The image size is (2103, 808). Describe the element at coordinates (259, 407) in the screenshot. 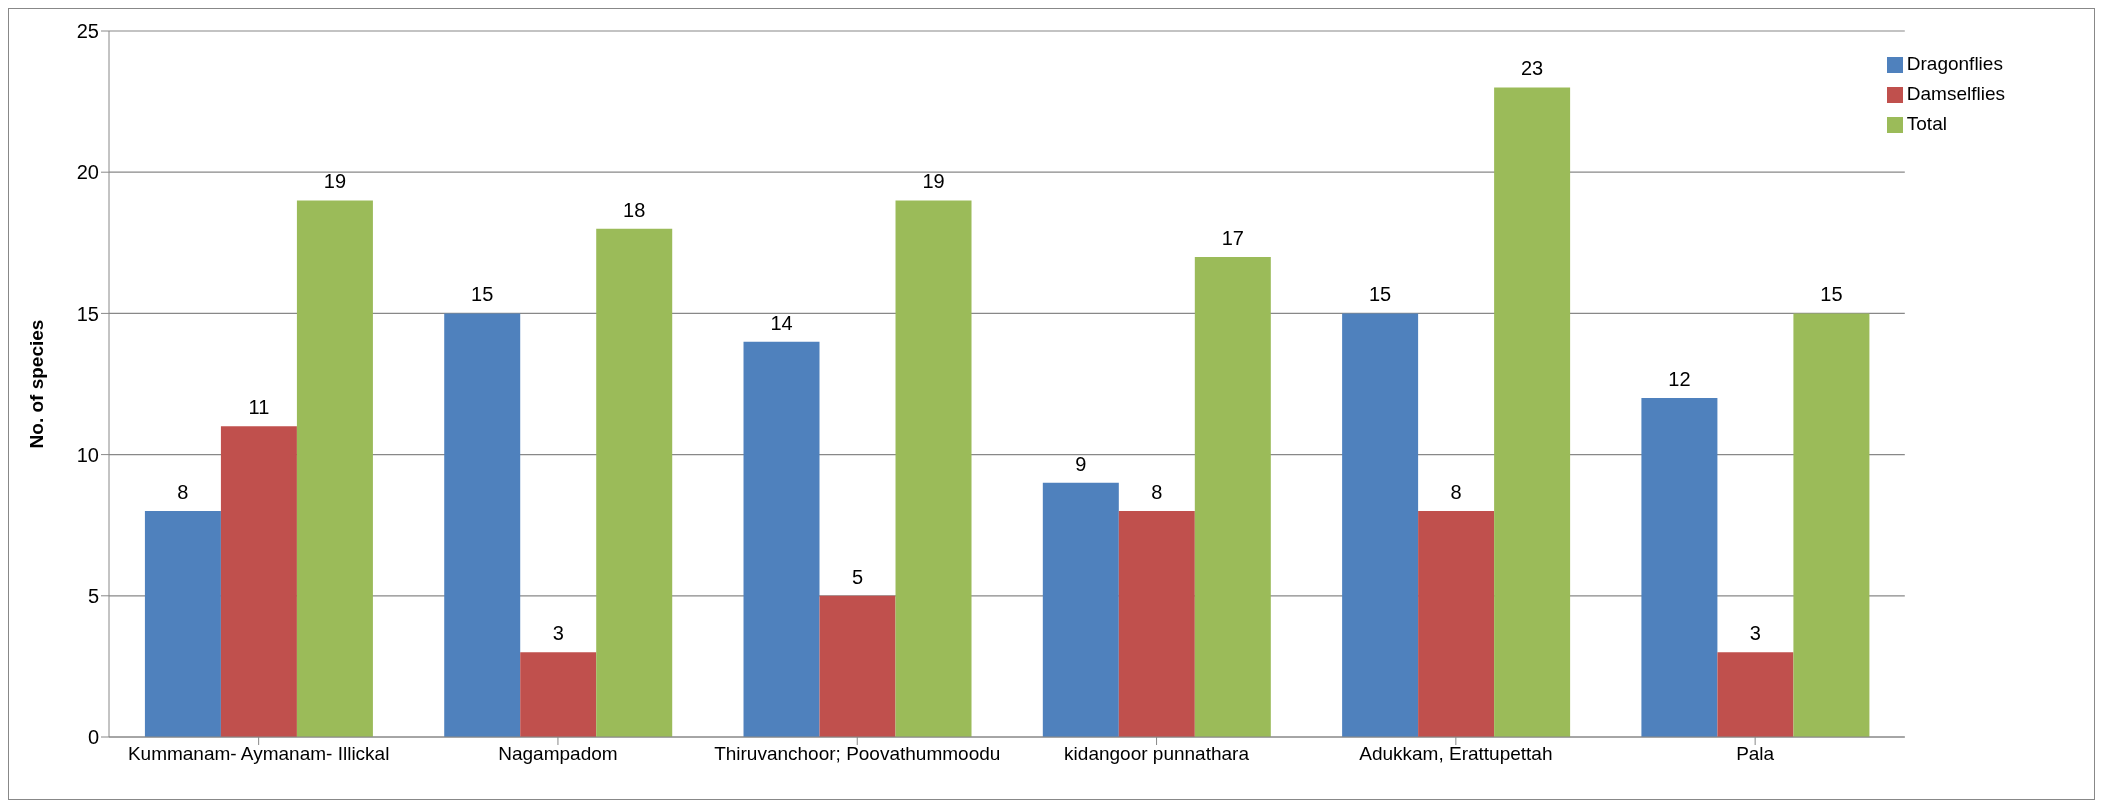

I see `data-label: 11` at that location.